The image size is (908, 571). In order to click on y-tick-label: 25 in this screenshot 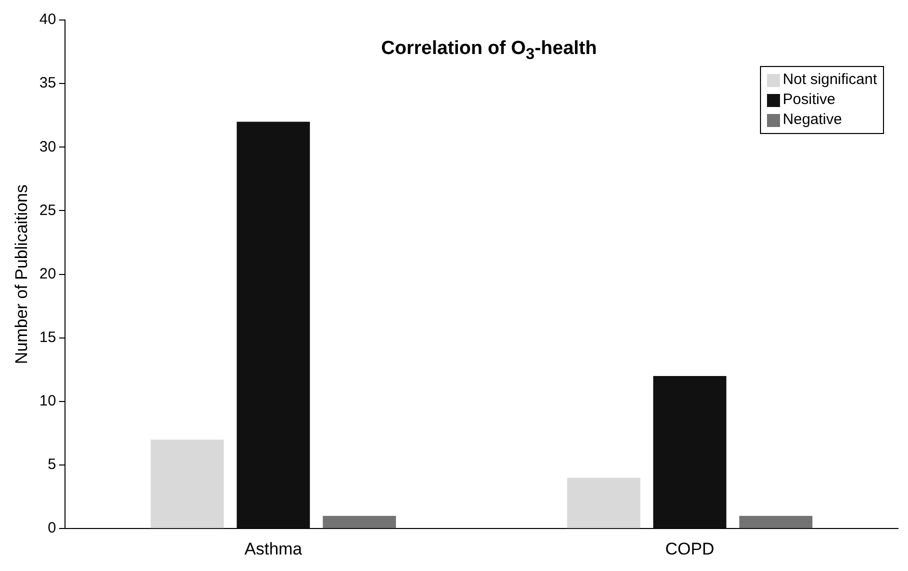, I will do `click(47, 210)`.